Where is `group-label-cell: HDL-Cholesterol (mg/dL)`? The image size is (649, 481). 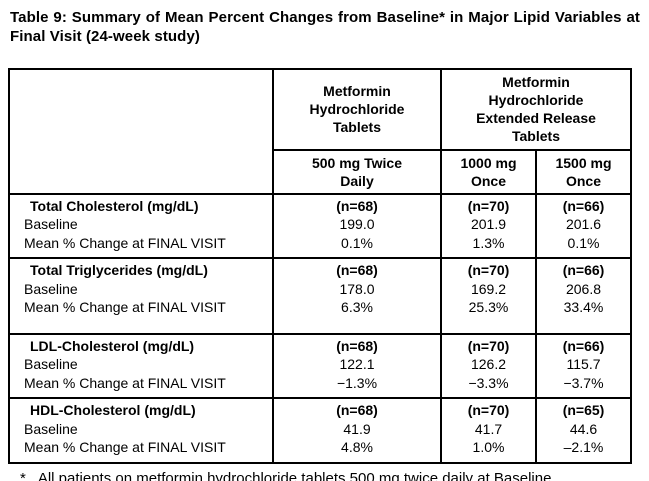 group-label-cell: HDL-Cholesterol (mg/dL) is located at coordinates (140, 408).